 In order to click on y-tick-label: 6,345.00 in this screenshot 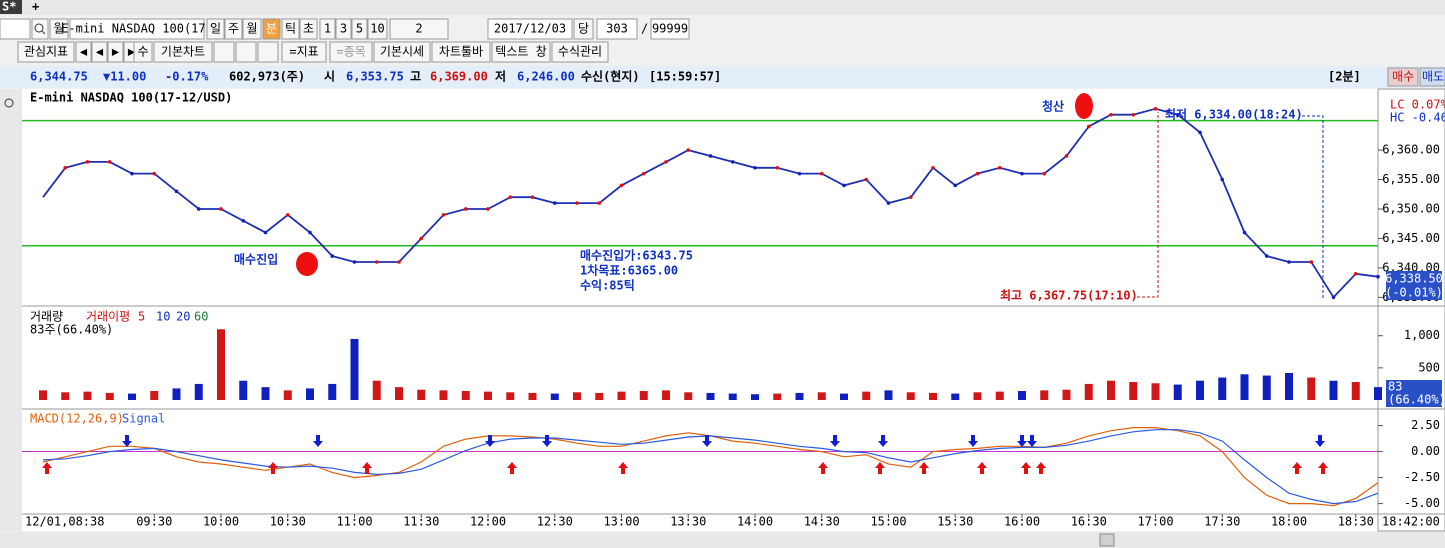, I will do `click(1411, 238)`.